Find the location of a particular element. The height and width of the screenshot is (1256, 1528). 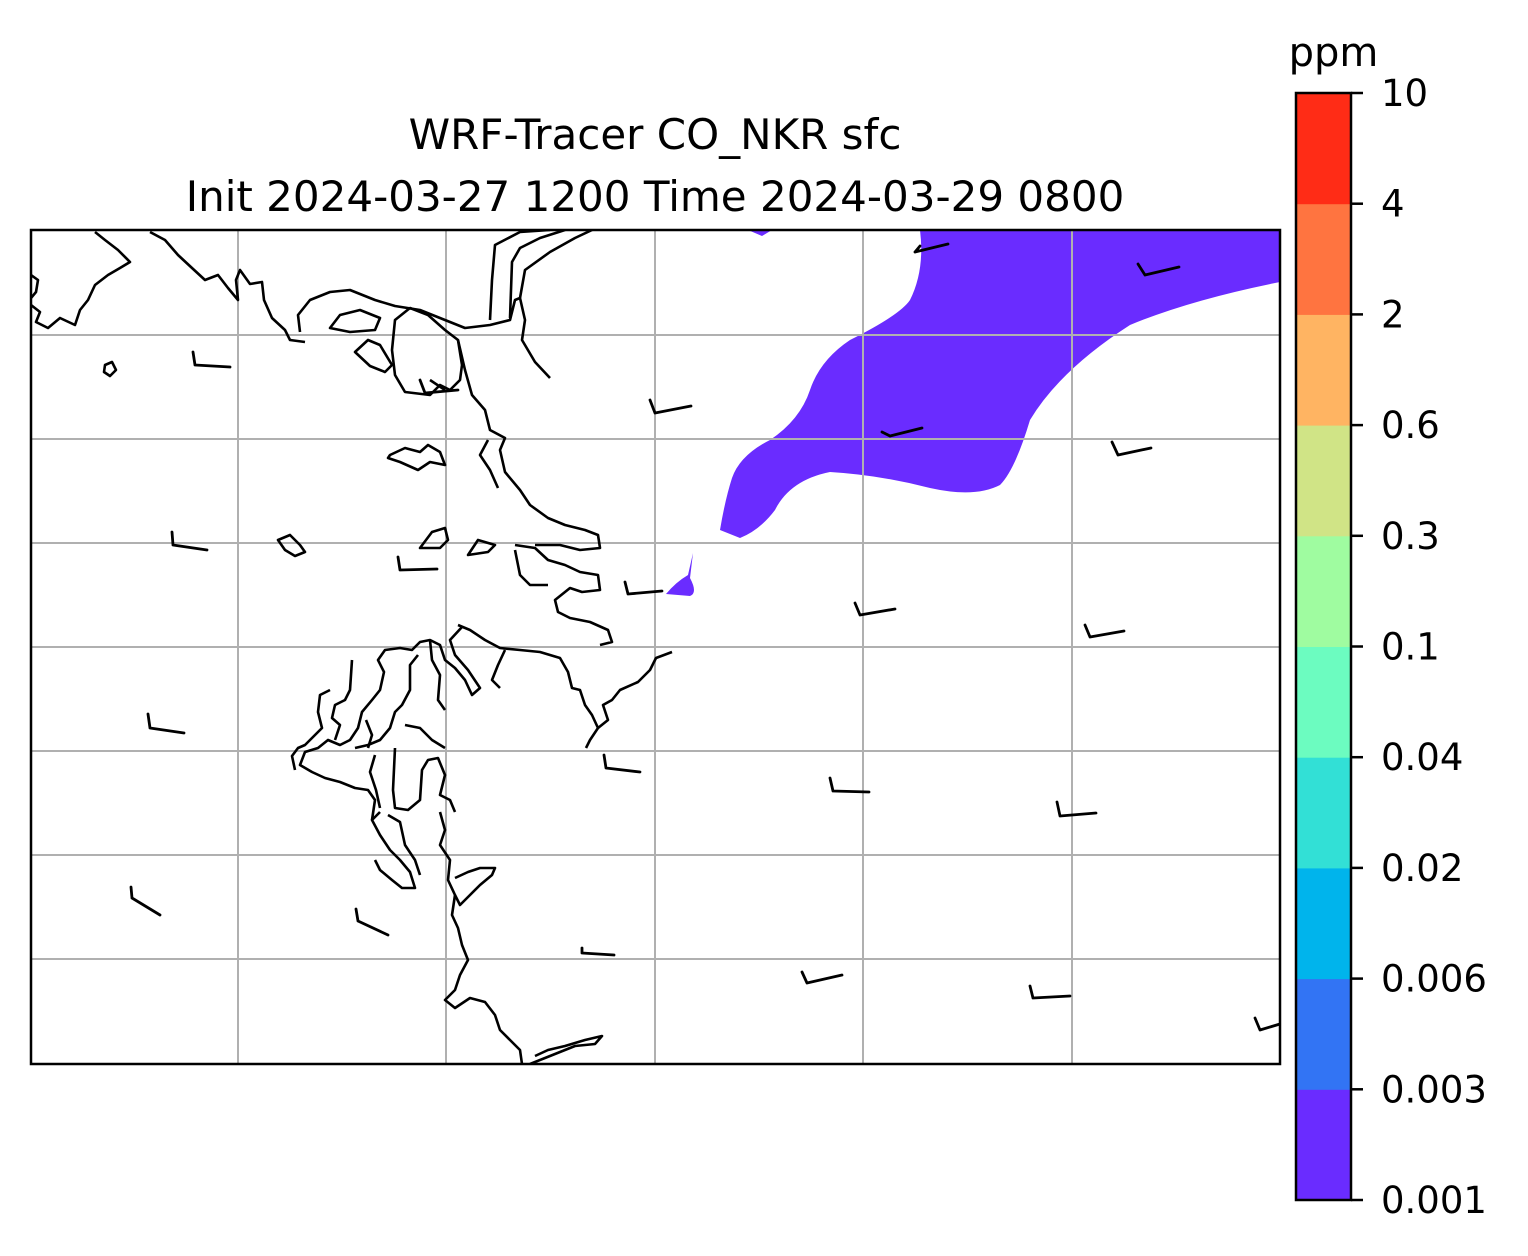

colorbar-tick-label: 0.1 is located at coordinates (1410, 647).